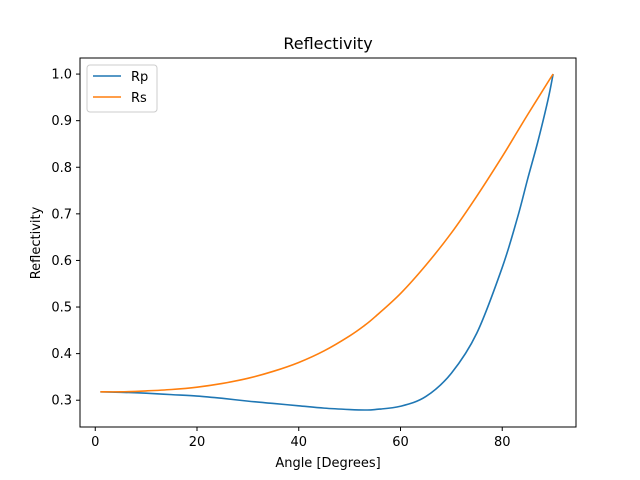 The image size is (640, 480). I want to click on y-tick-label: 0.5, so click(61, 308).